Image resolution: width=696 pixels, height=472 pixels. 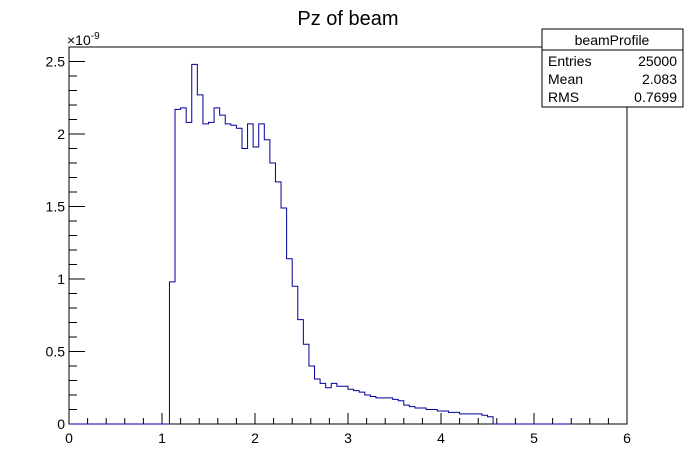 What do you see at coordinates (441, 438) in the screenshot?
I see `x-tick-label: 4` at bounding box center [441, 438].